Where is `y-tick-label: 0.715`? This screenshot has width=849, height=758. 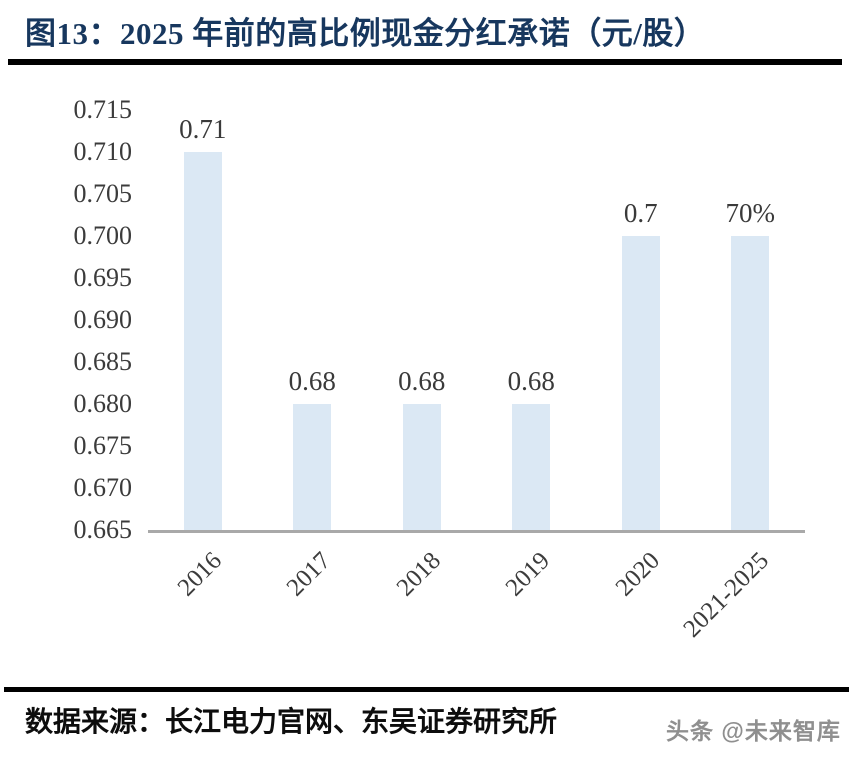 y-tick-label: 0.715 is located at coordinates (103, 109).